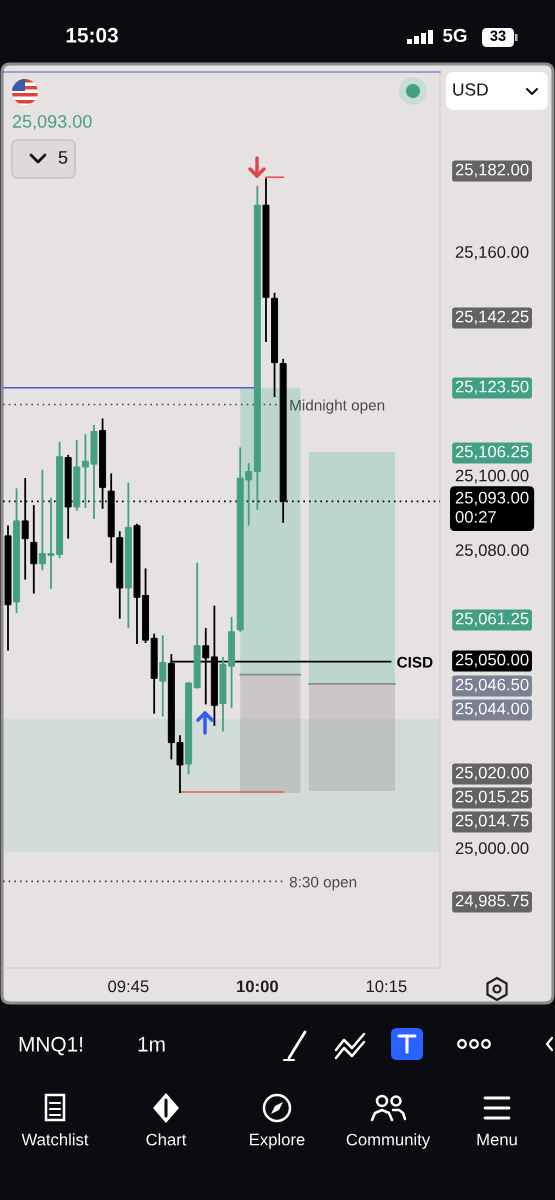 The height and width of the screenshot is (1200, 555). What do you see at coordinates (492, 660) in the screenshot?
I see `text: 25,050.00` at bounding box center [492, 660].